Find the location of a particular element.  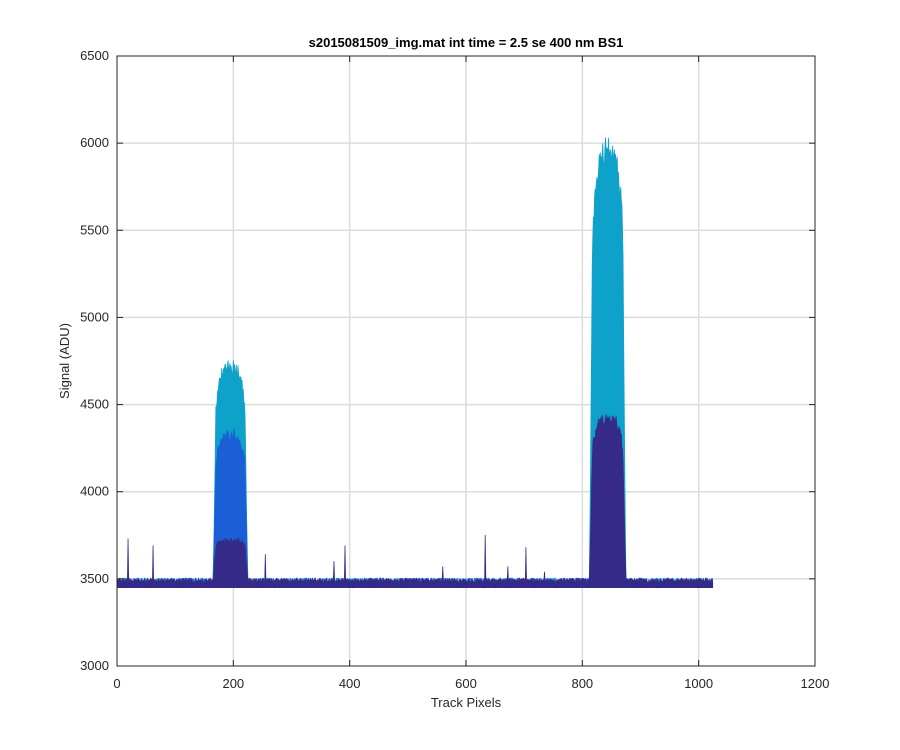

y-tick-label: 6000 is located at coordinates (94, 142).